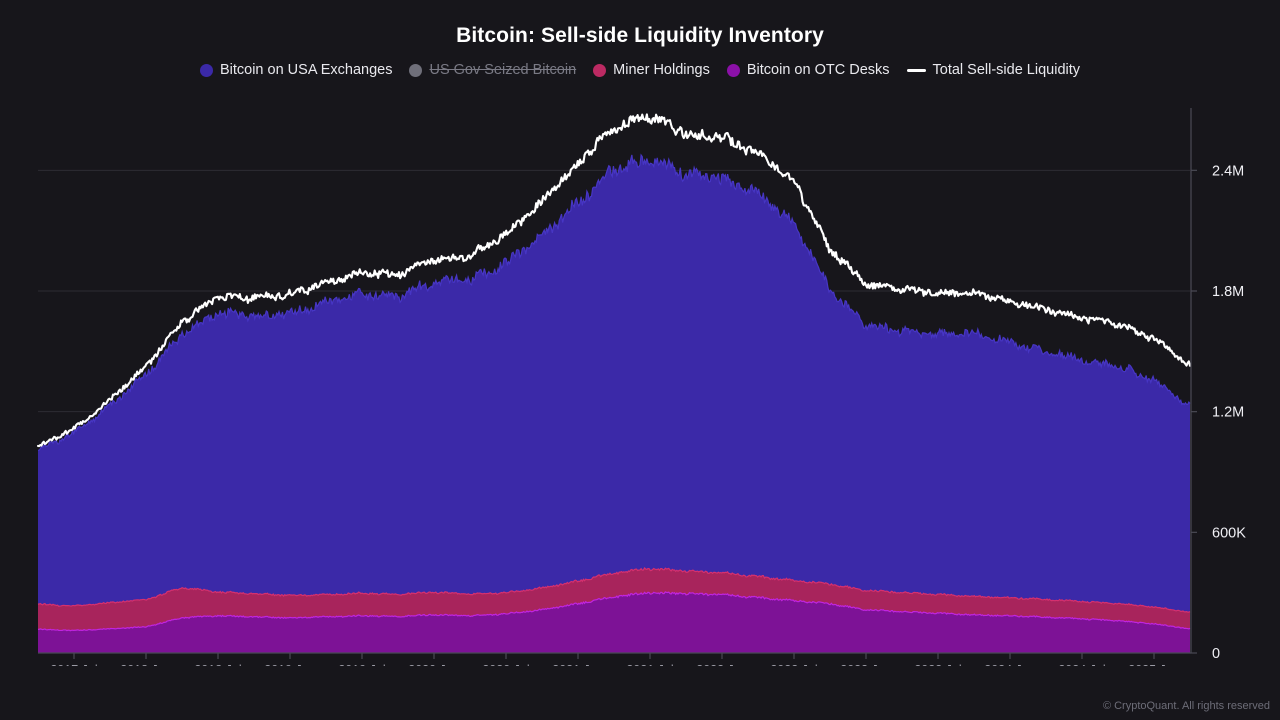  Describe the element at coordinates (1186, 706) in the screenshot. I see `copyright-notice: © CryptoQuant. All rights reserved` at that location.